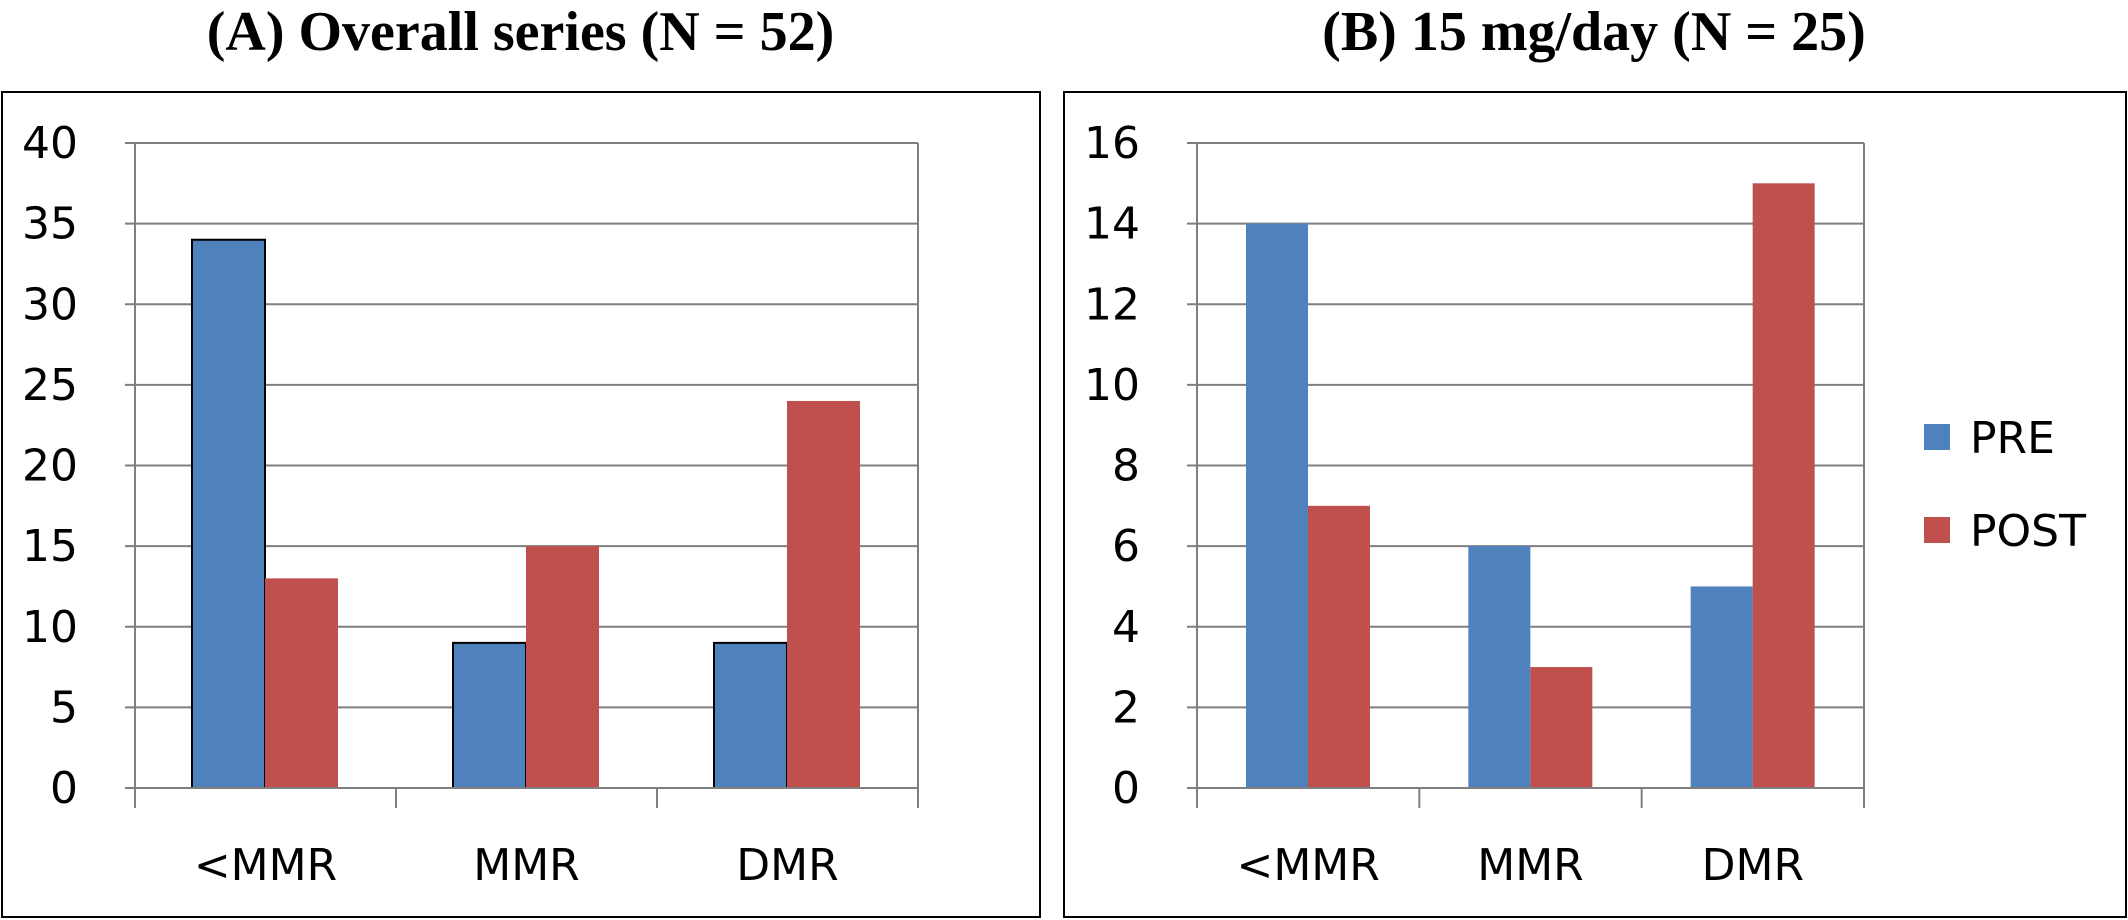 This screenshot has width=2128, height=920. What do you see at coordinates (50, 224) in the screenshot?
I see `chart-a-y-tick-label: 35` at bounding box center [50, 224].